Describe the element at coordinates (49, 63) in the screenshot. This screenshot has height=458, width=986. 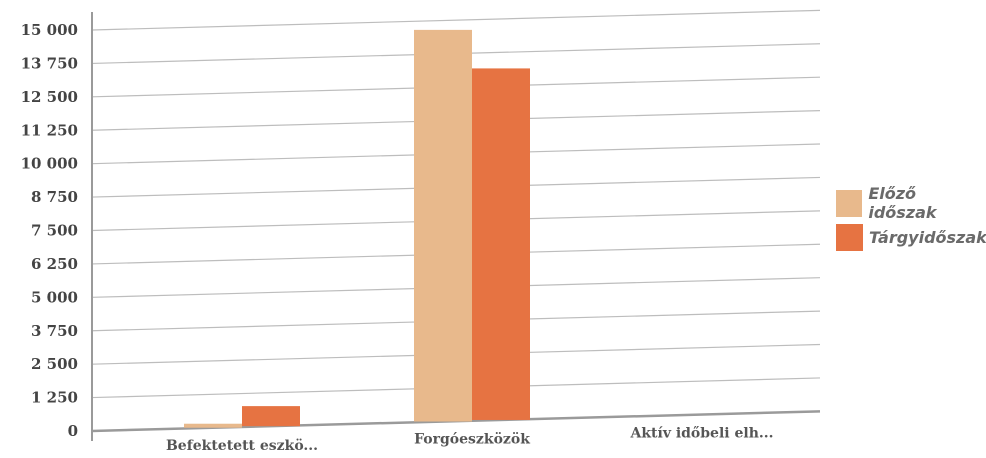
I see `y-tick-label: 13 750` at that location.